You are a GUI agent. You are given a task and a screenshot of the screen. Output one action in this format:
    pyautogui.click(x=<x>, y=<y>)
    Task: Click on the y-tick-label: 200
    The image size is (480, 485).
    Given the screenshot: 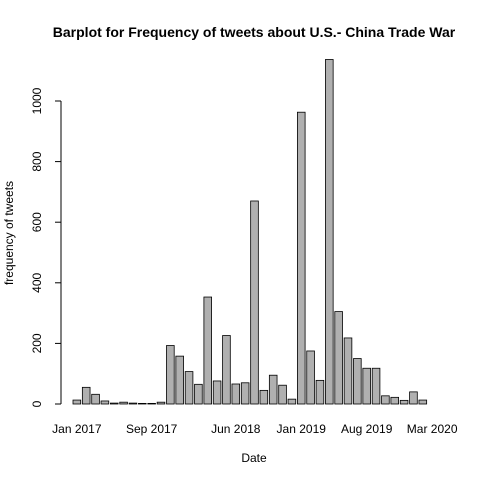 What is the action you would take?
    pyautogui.click(x=37, y=343)
    